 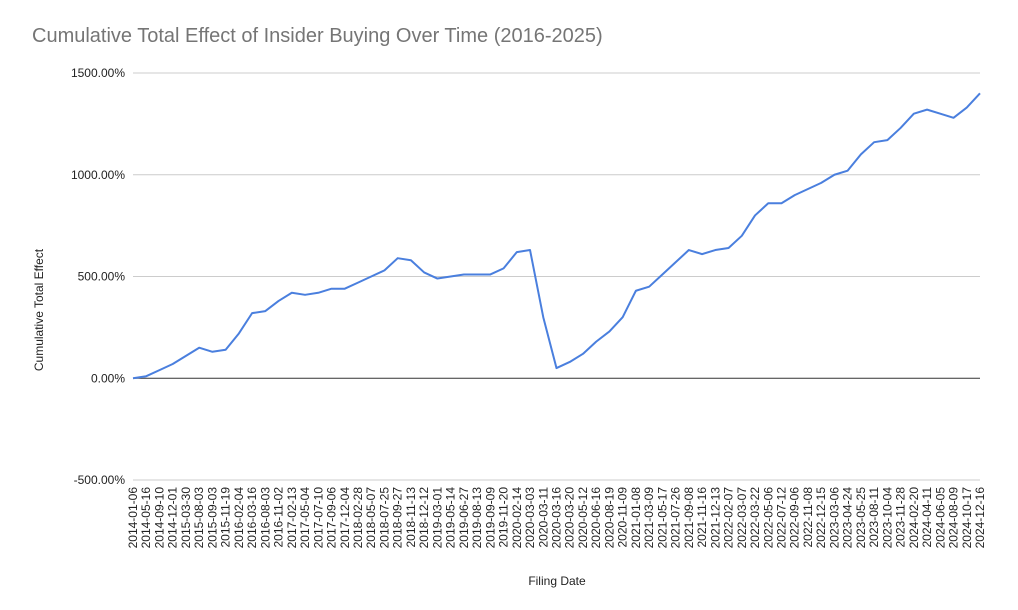 I want to click on x-tick-label: 2015-08-03, so click(x=199, y=518).